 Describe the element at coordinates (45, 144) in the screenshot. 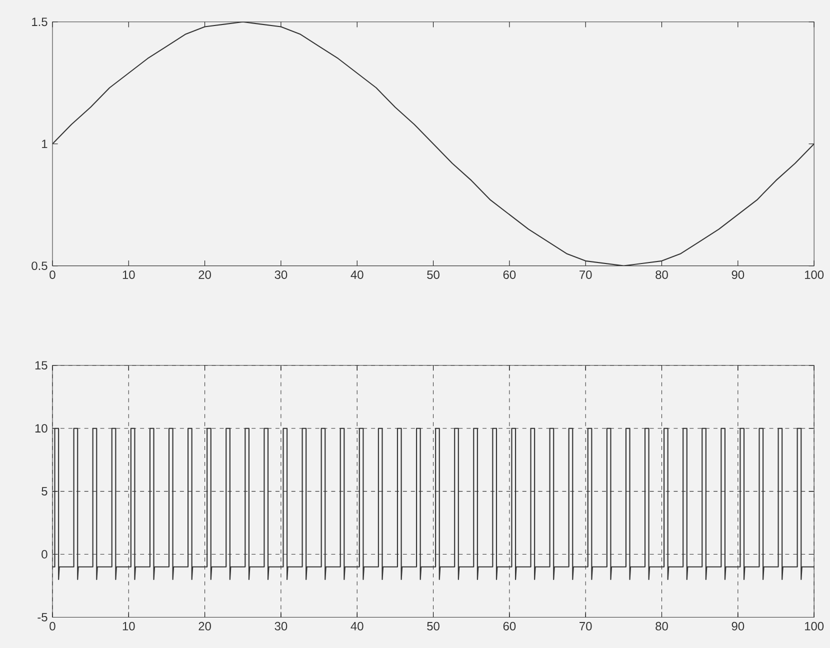

I see `y-tick-label: 1` at that location.